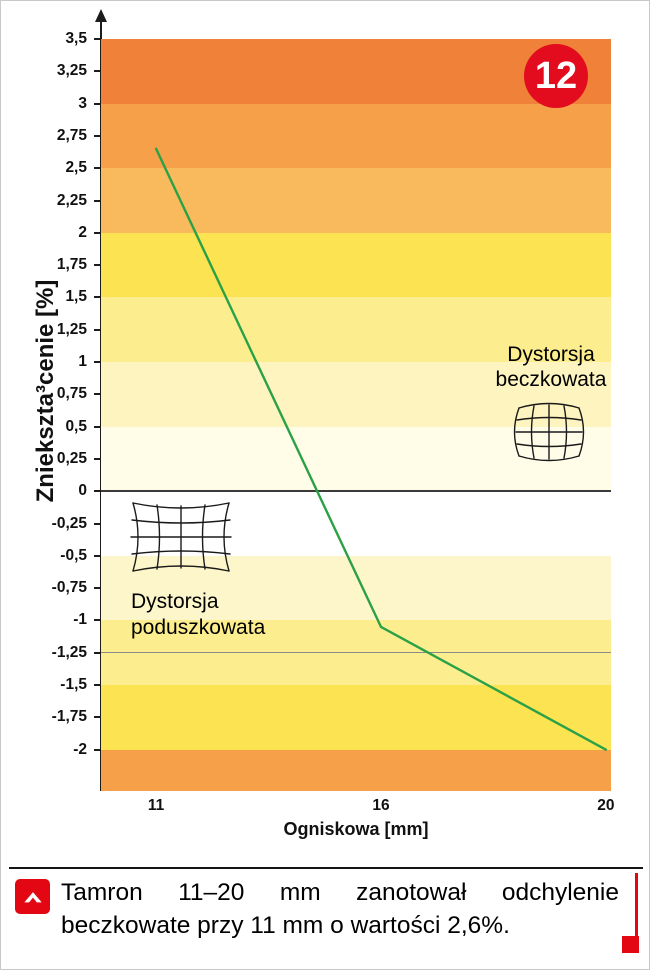  Describe the element at coordinates (556, 76) in the screenshot. I see `figure-number-badge: 12` at that location.